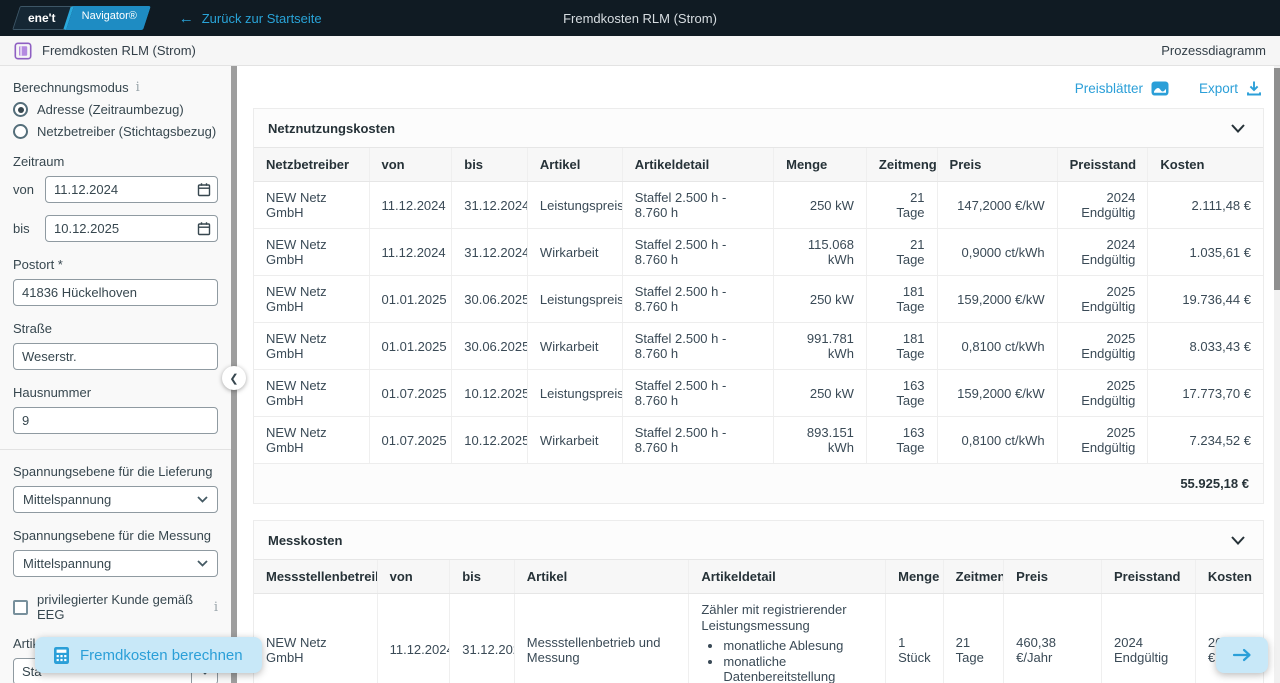 The height and width of the screenshot is (683, 1280). I want to click on cell-menge: 893.151 kWh, so click(820, 440).